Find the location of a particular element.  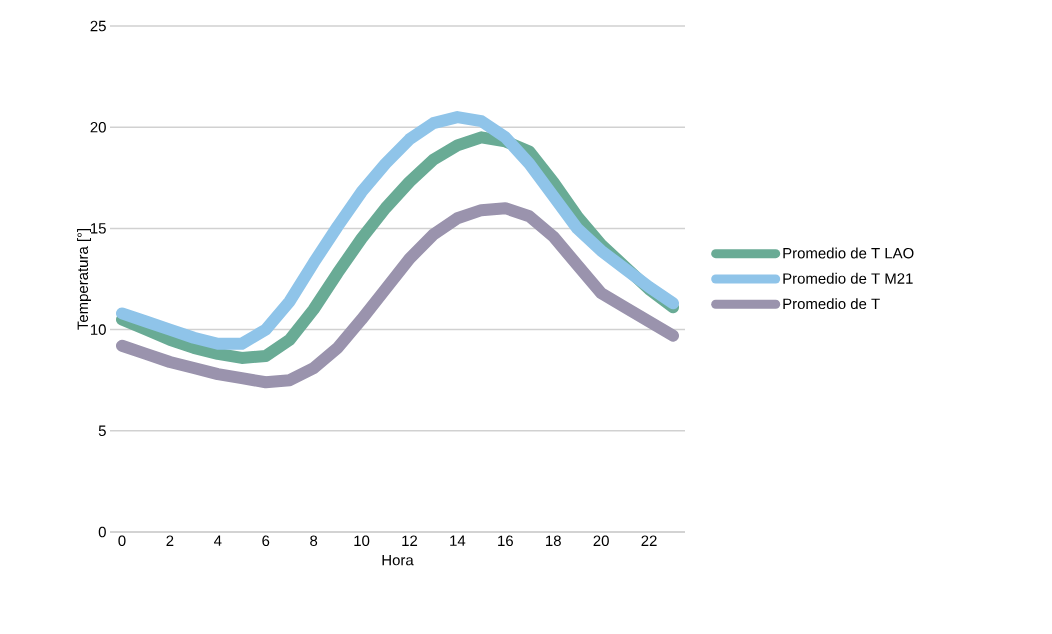

x-tick-label: 22 is located at coordinates (649, 540).